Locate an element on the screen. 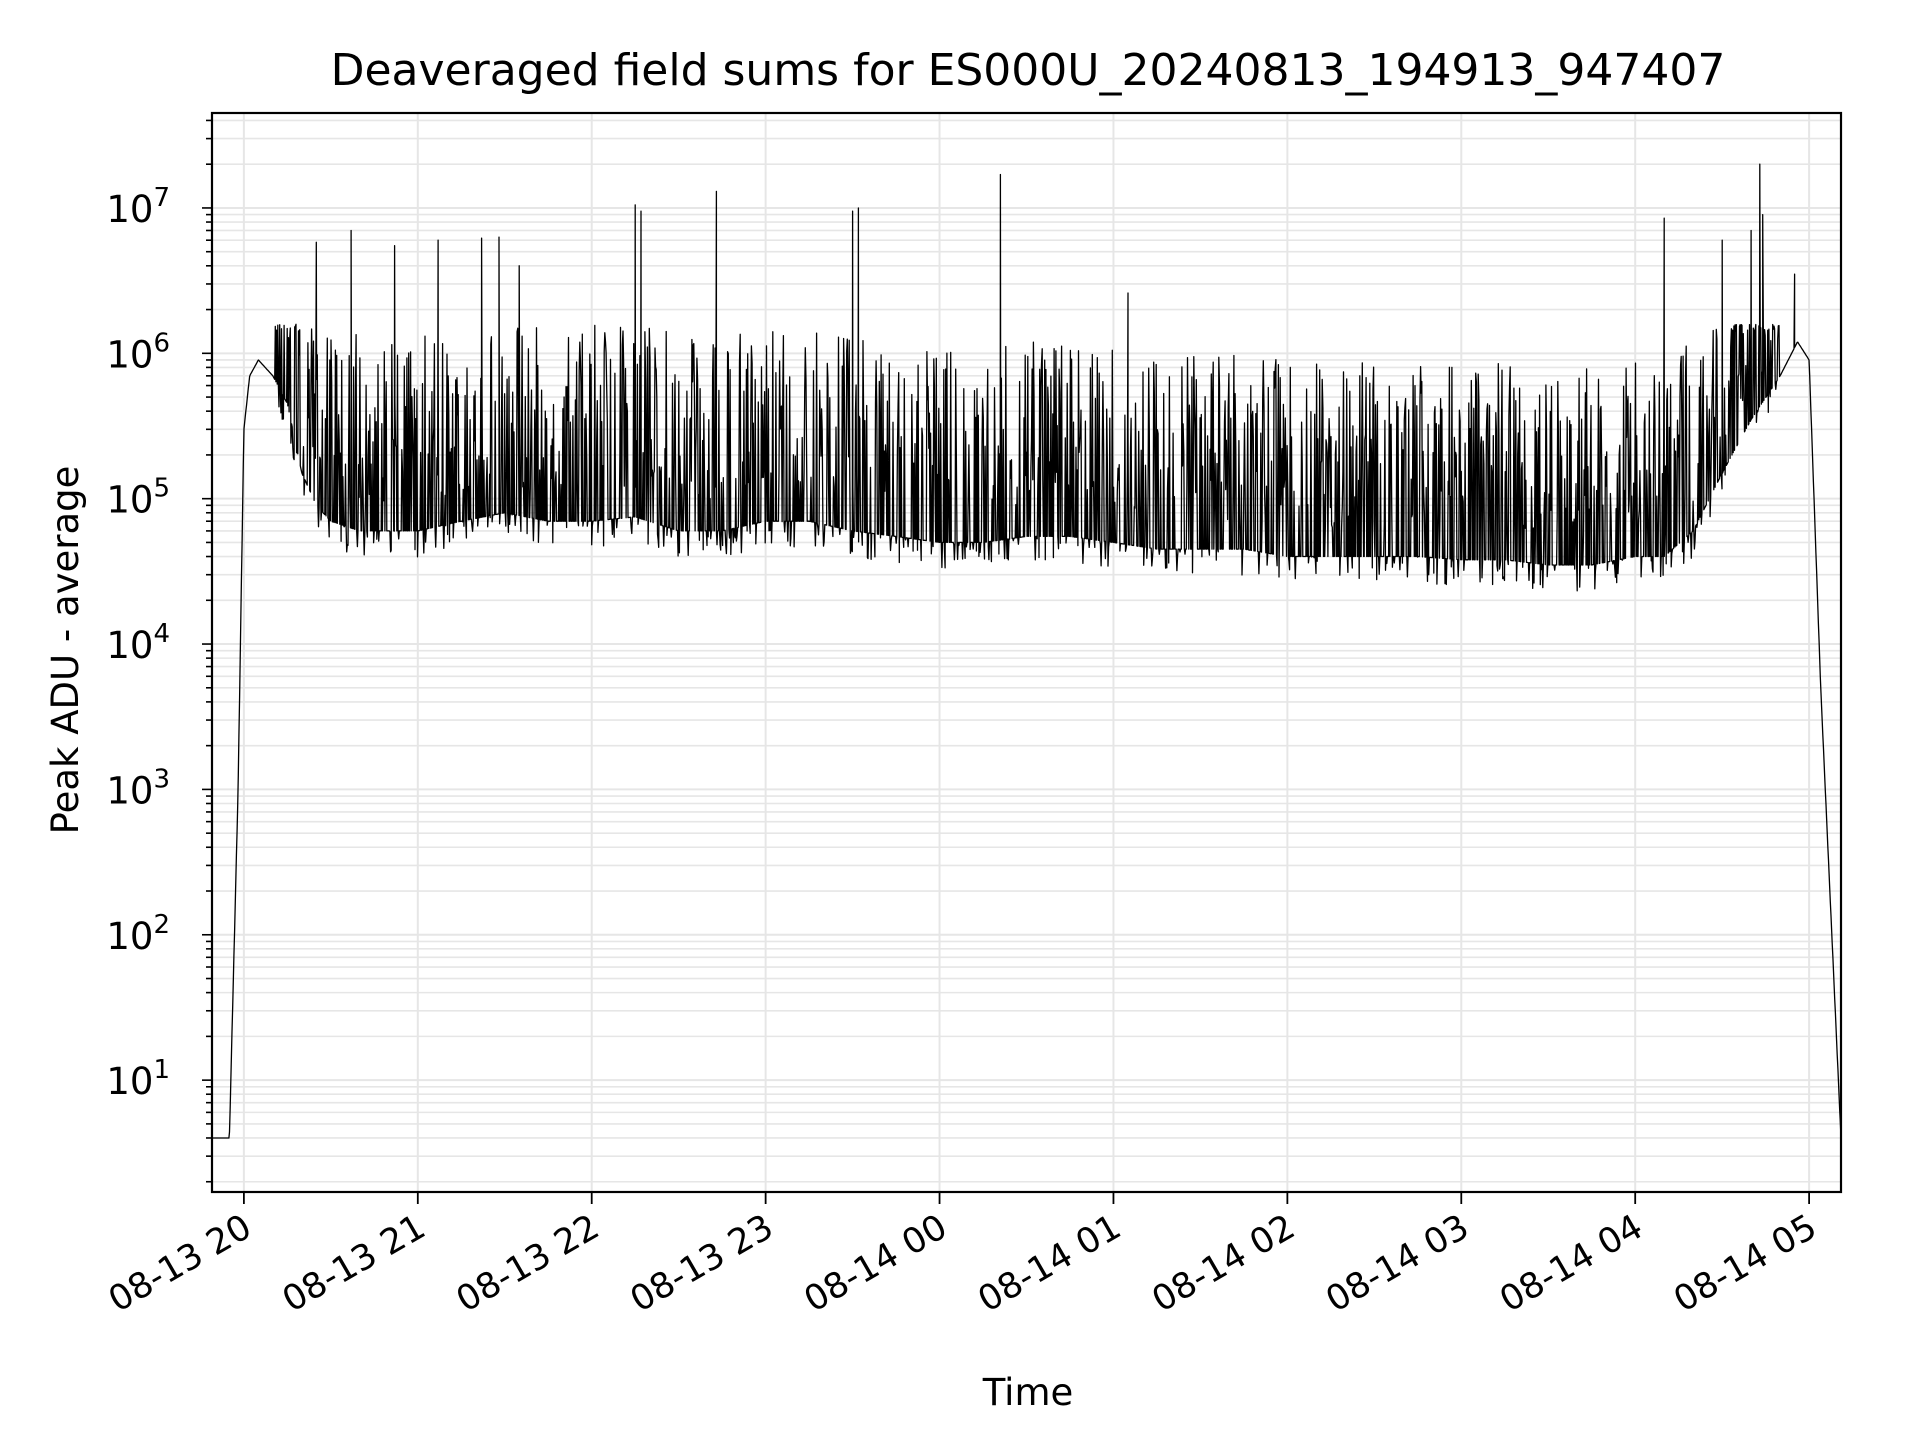 Image resolution: width=1920 pixels, height=1444 pixels. x-tick-label: 08-14 04 is located at coordinates (1571, 1263).